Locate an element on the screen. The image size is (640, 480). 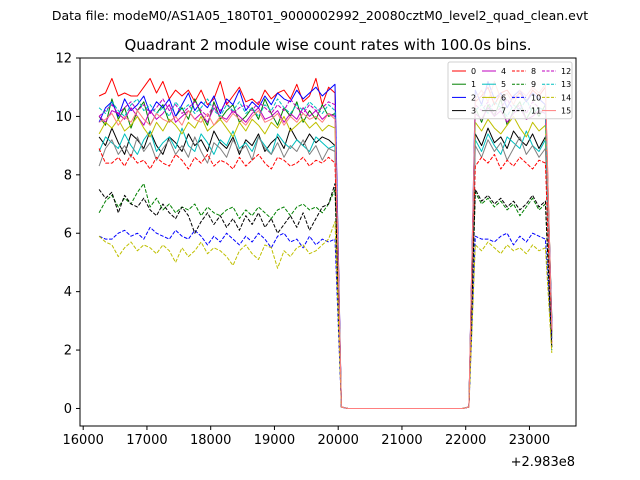
legend-label-14: 14 is located at coordinates (566, 97).